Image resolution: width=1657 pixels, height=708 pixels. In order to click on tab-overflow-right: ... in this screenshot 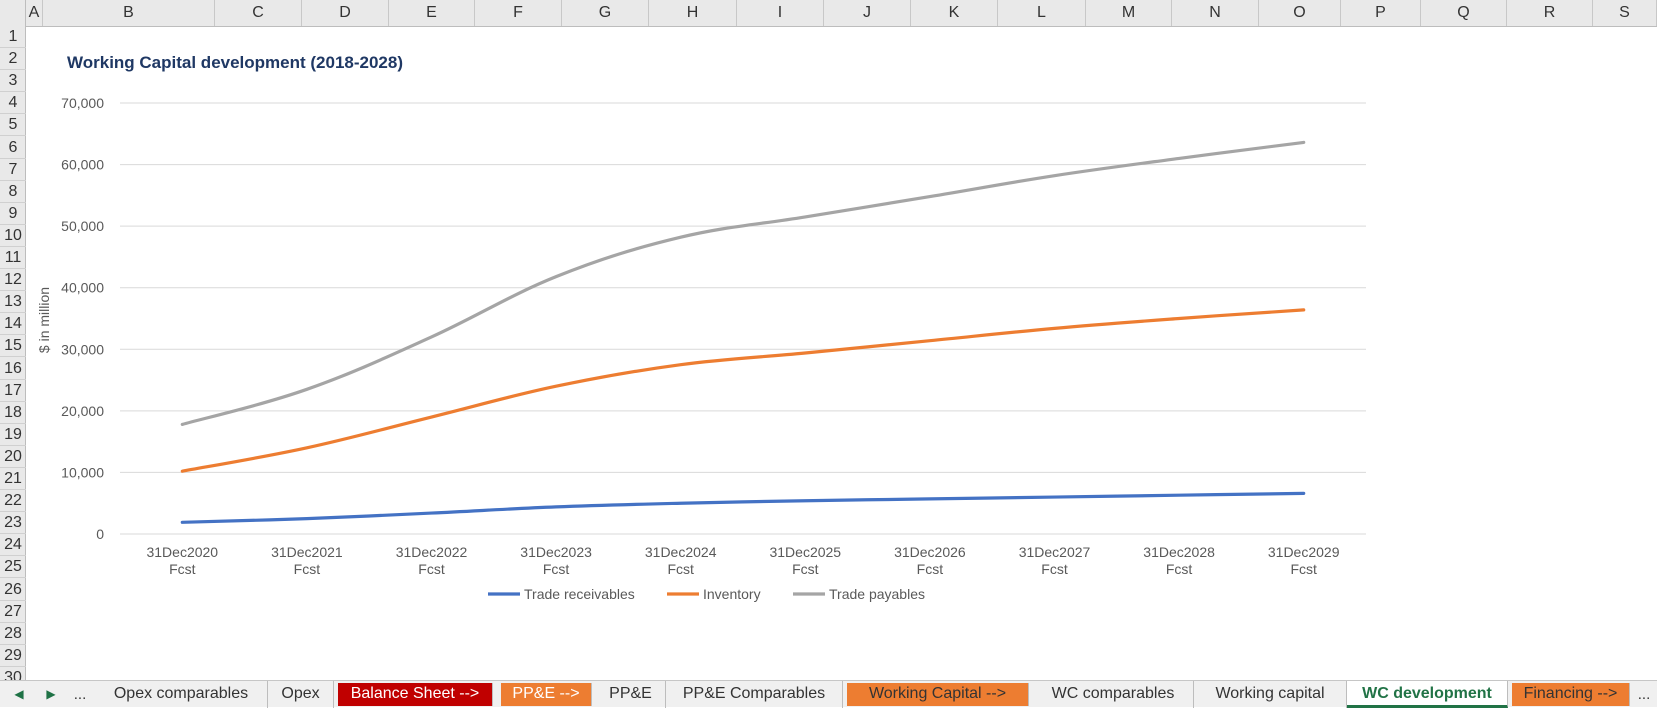, I will do `click(1644, 694)`.